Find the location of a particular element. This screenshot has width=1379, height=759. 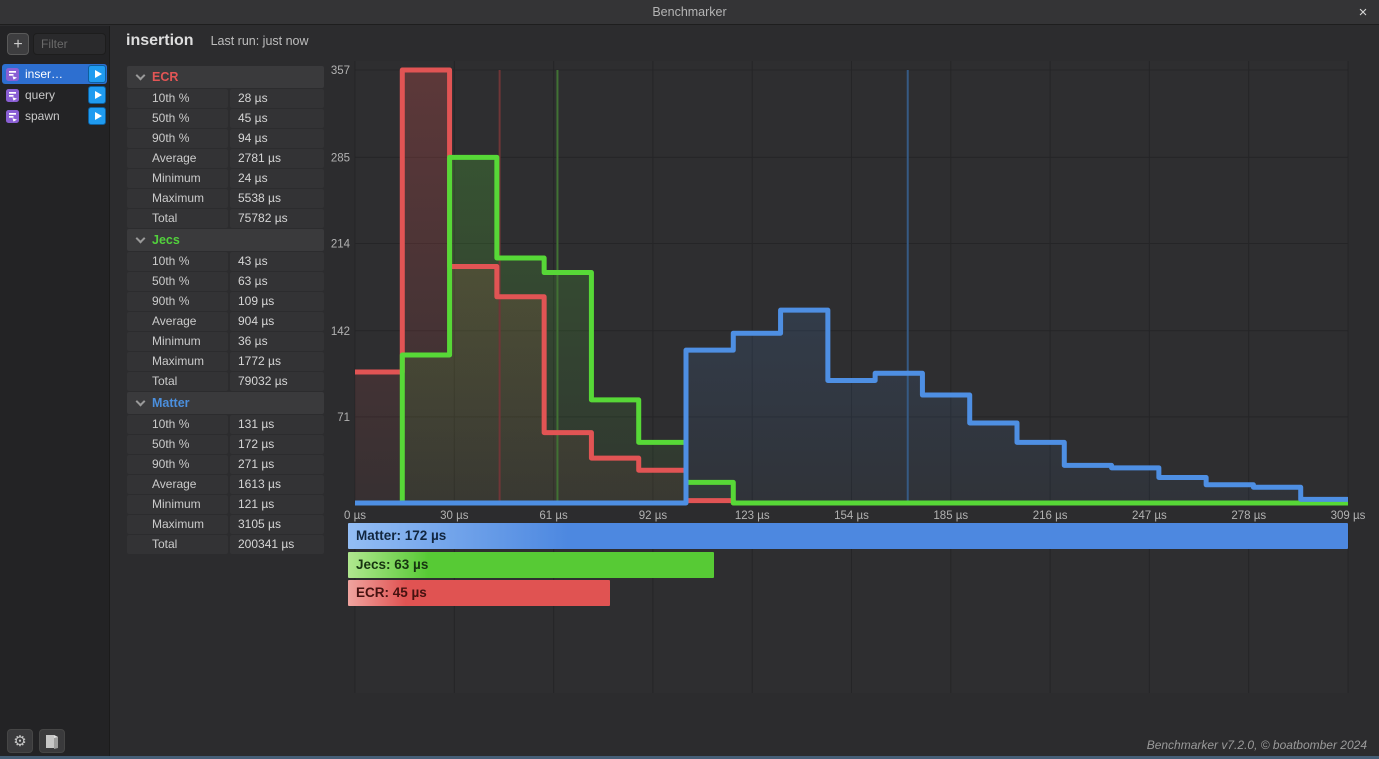

stats-value: 172 µs is located at coordinates (277, 444).